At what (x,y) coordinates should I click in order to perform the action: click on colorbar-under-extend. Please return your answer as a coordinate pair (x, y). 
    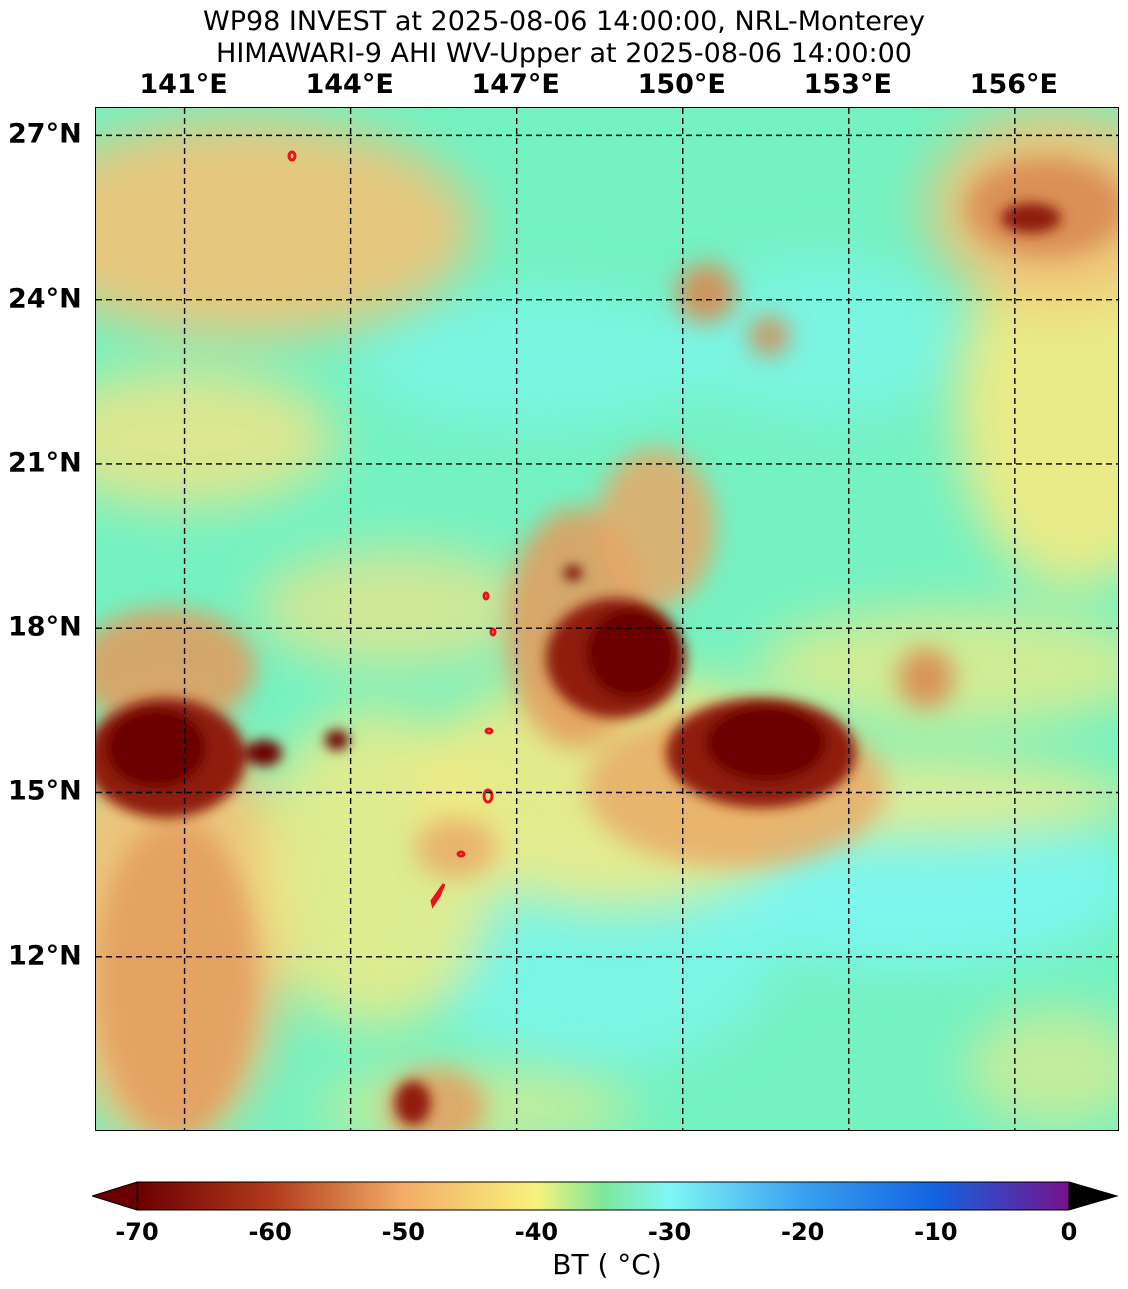
    Looking at the image, I should click on (115, 1196).